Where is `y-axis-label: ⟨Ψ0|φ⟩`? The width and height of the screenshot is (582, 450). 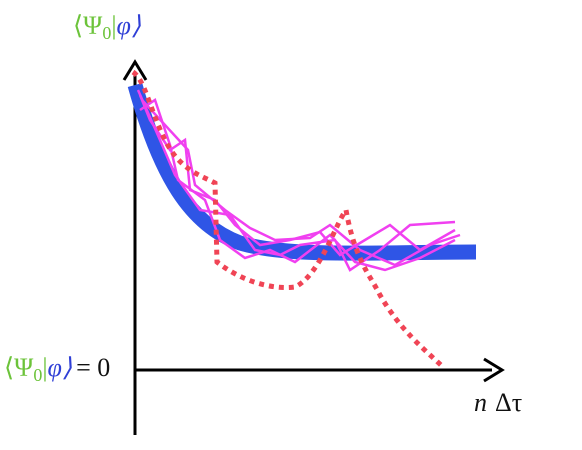
y-axis-label: ⟨Ψ0|φ⟩ is located at coordinates (107, 27).